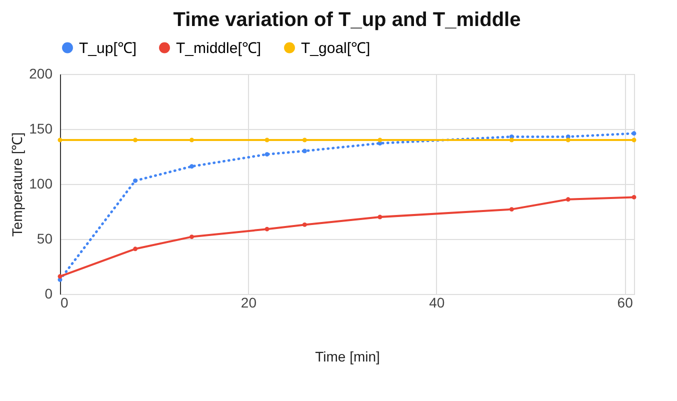 The height and width of the screenshot is (401, 677). I want to click on x-axis-title: Time [min], so click(347, 356).